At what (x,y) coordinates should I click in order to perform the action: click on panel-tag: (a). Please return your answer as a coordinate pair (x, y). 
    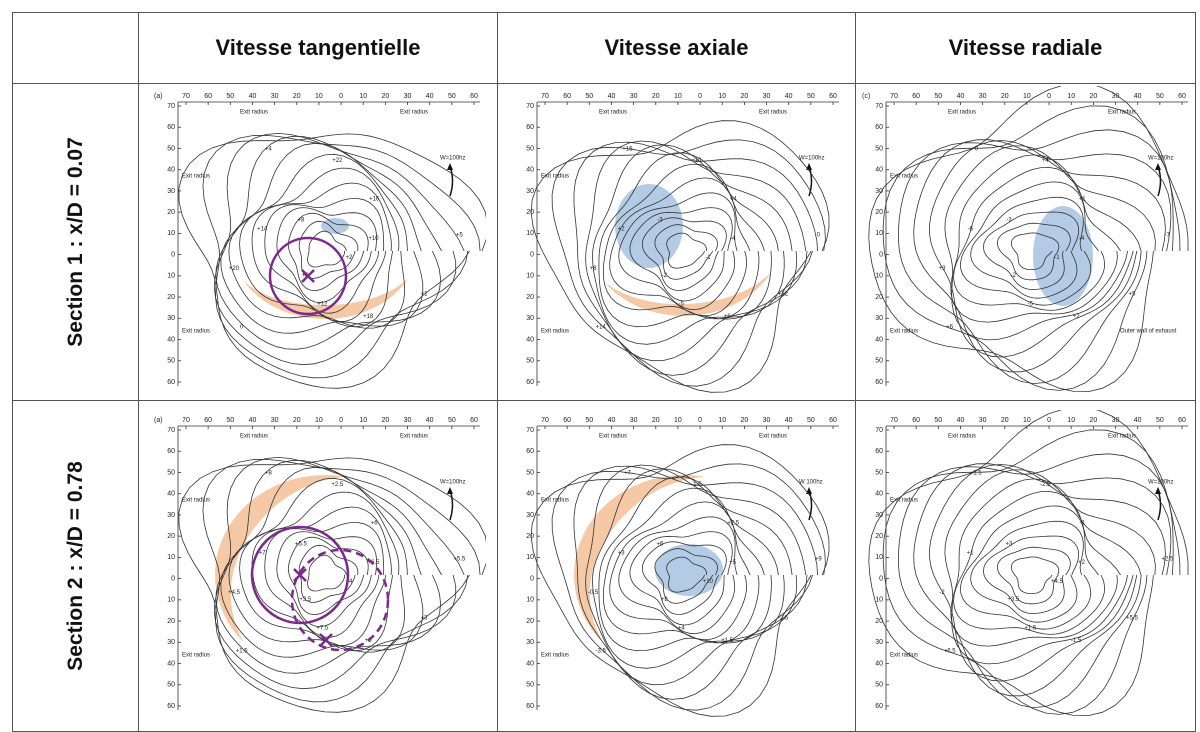
    Looking at the image, I should click on (158, 95).